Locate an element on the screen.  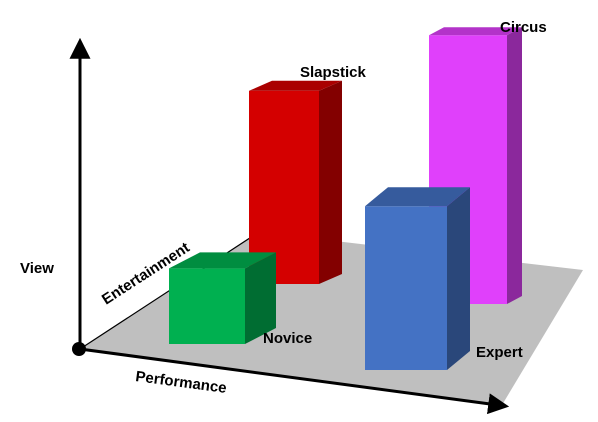
y-axis-label: View is located at coordinates (37, 268).